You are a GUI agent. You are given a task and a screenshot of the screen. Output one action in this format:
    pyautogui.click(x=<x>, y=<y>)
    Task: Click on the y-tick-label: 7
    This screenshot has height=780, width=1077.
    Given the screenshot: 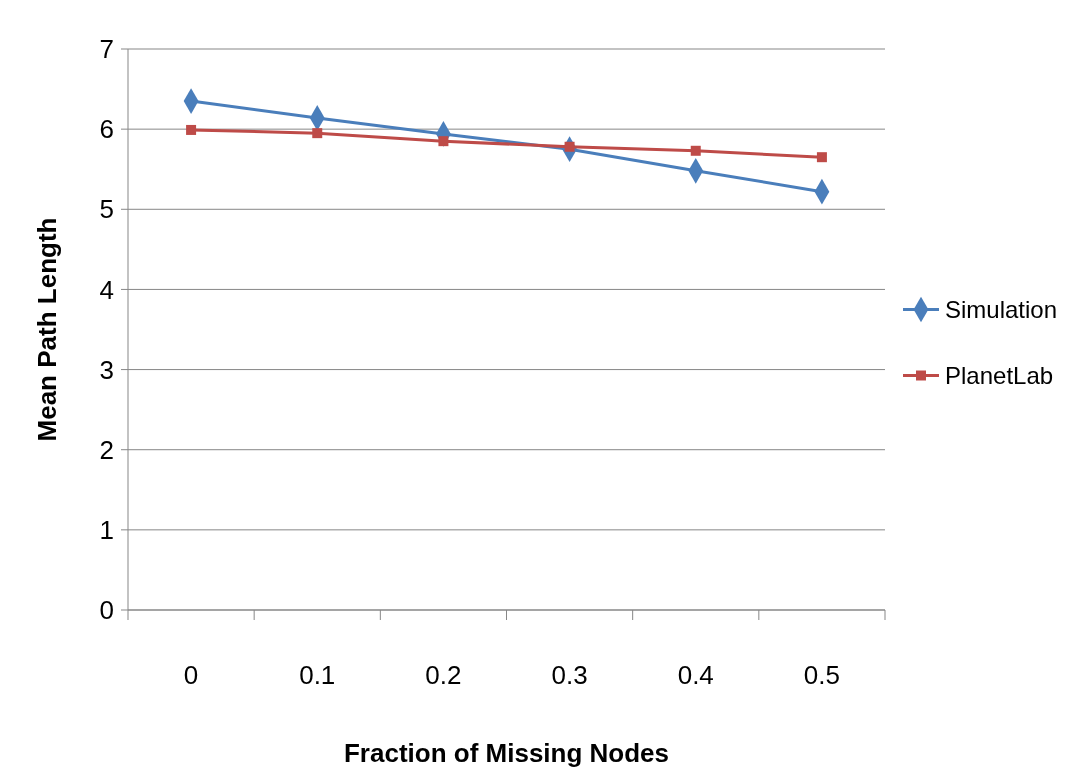 What is the action you would take?
    pyautogui.click(x=106, y=49)
    